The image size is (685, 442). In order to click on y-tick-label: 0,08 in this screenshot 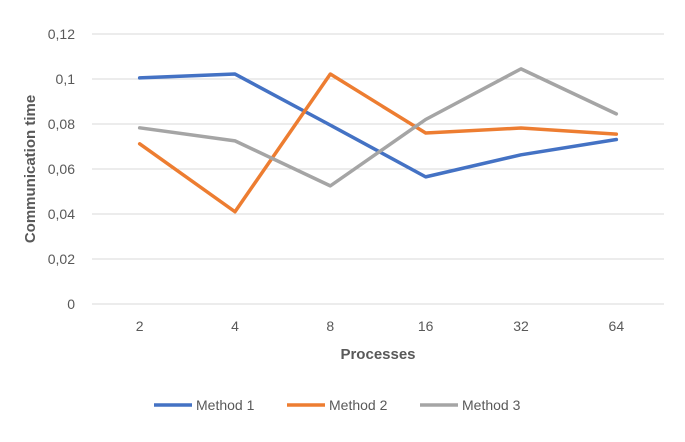, I will do `click(61, 124)`.